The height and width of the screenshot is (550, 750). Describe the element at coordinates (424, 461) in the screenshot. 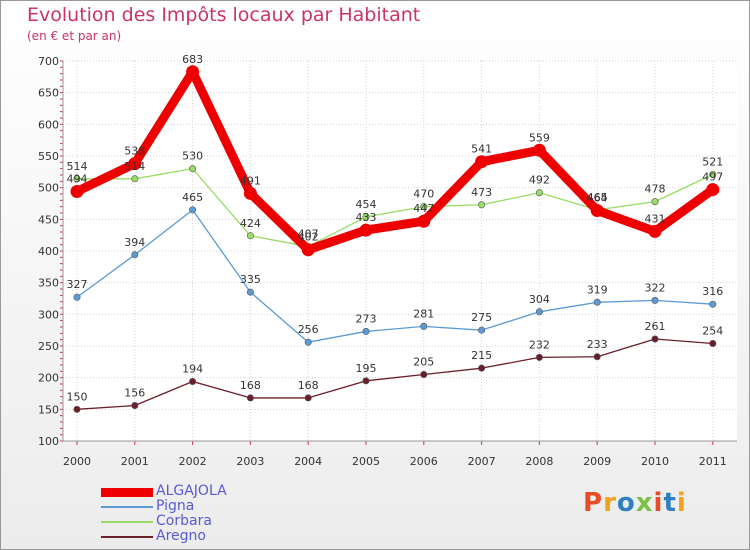

I see `x-tick-label: 2006` at that location.